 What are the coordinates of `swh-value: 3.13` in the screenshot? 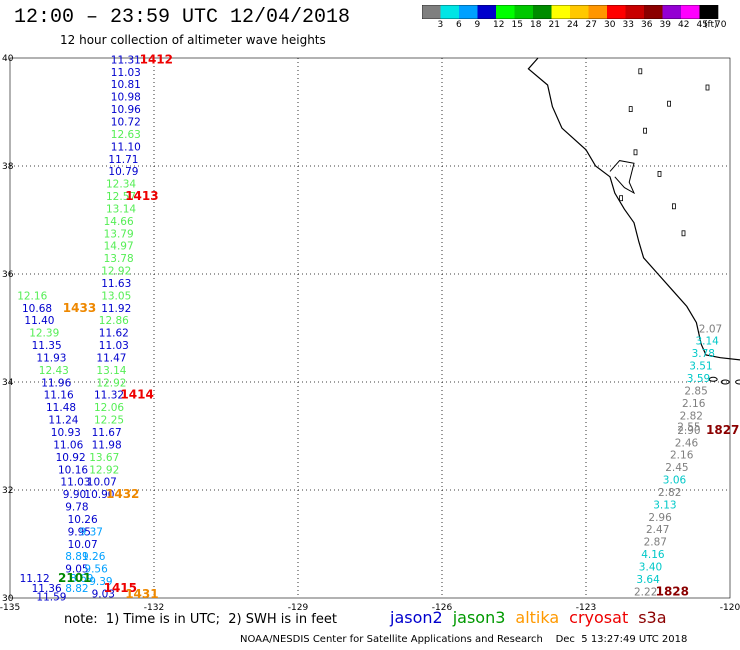 It's located at (664, 505).